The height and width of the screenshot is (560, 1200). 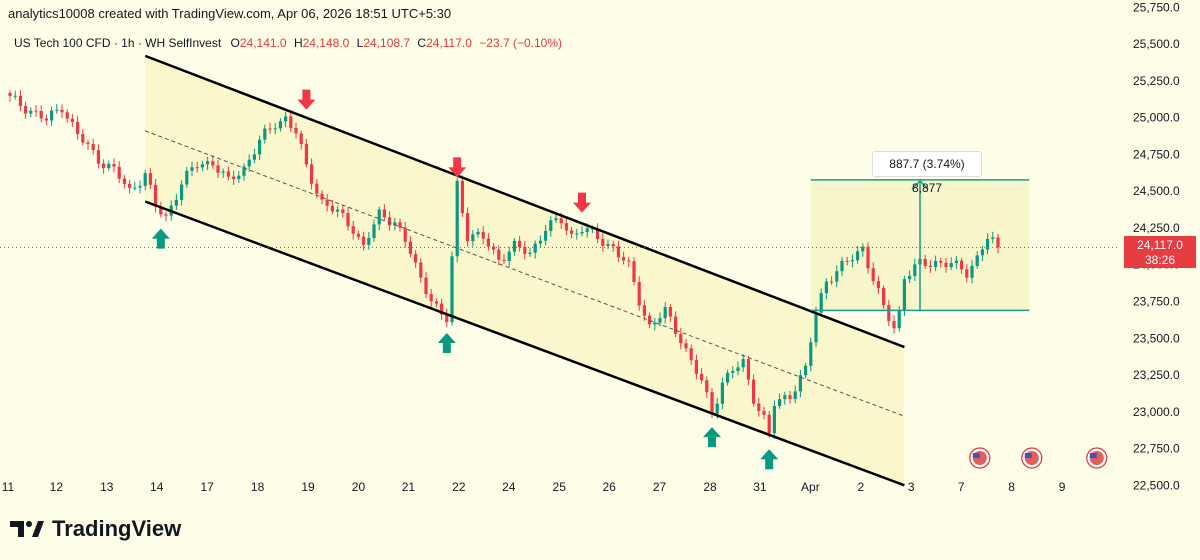 What do you see at coordinates (1160, 260) in the screenshot?
I see `bar-countdown: 38:26` at bounding box center [1160, 260].